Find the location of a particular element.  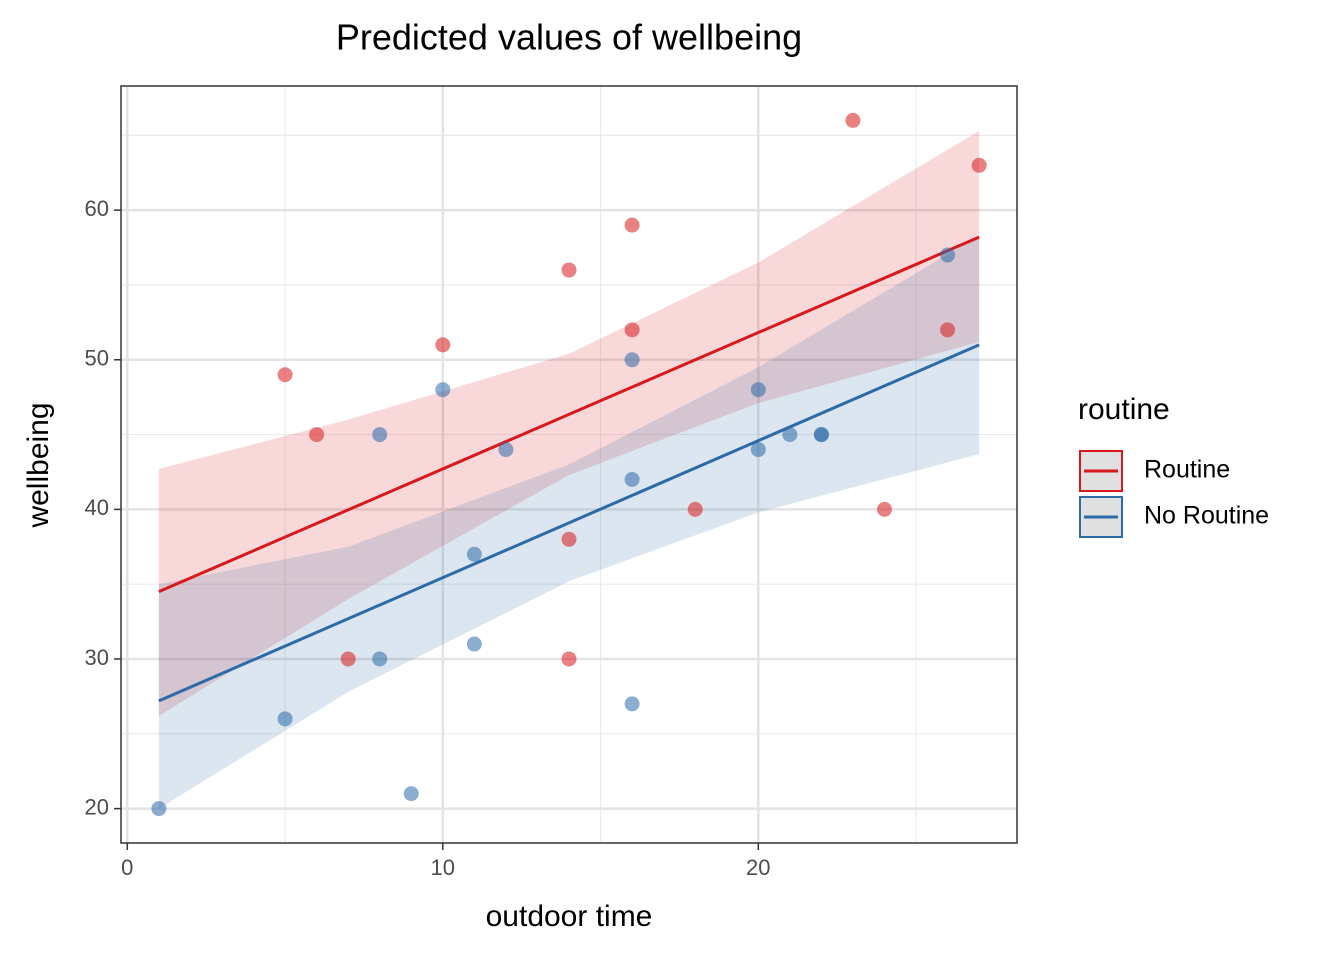

y-tick-label: 50 is located at coordinates (97, 358).